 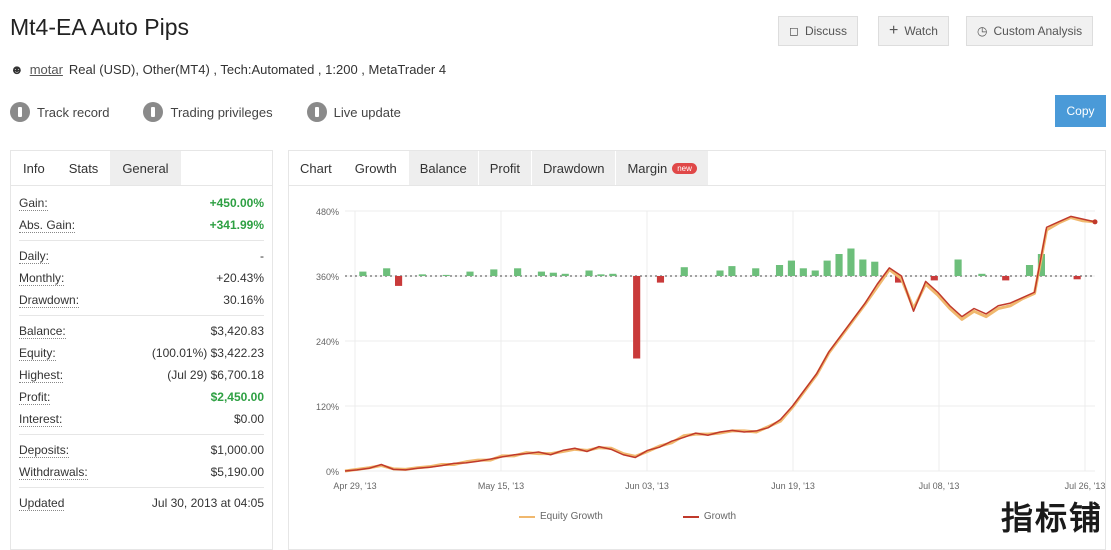 I want to click on page-title: Mt4-EA Auto Pips, so click(x=99, y=27).